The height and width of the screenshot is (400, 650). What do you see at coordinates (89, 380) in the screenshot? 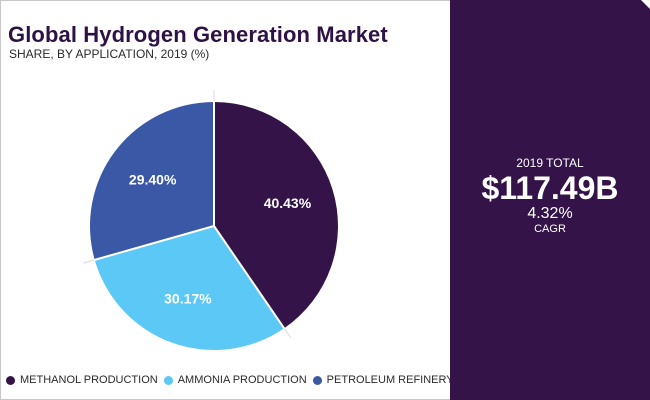
I see `legend-label-methanol: METHANOL PRODUCTION` at bounding box center [89, 380].